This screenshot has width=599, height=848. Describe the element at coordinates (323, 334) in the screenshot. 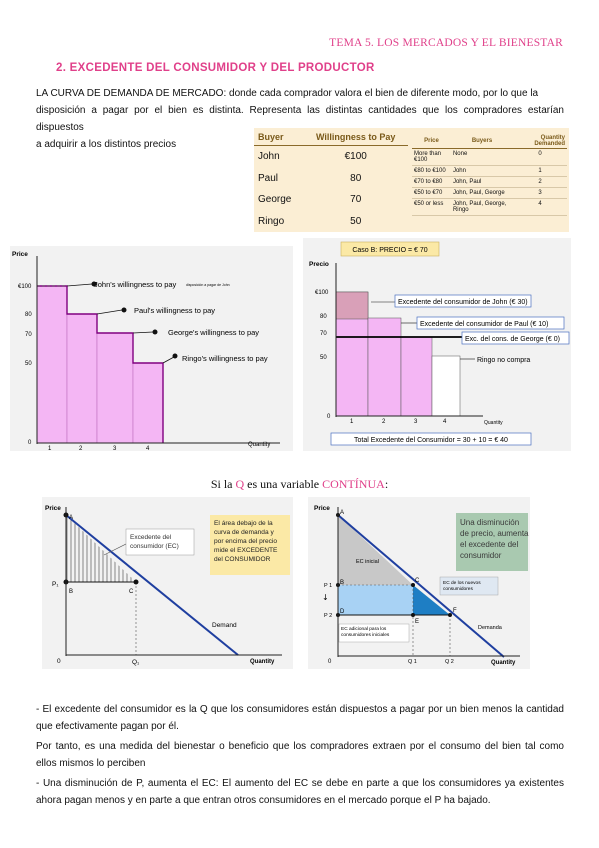

I see `y-tick: 70` at that location.